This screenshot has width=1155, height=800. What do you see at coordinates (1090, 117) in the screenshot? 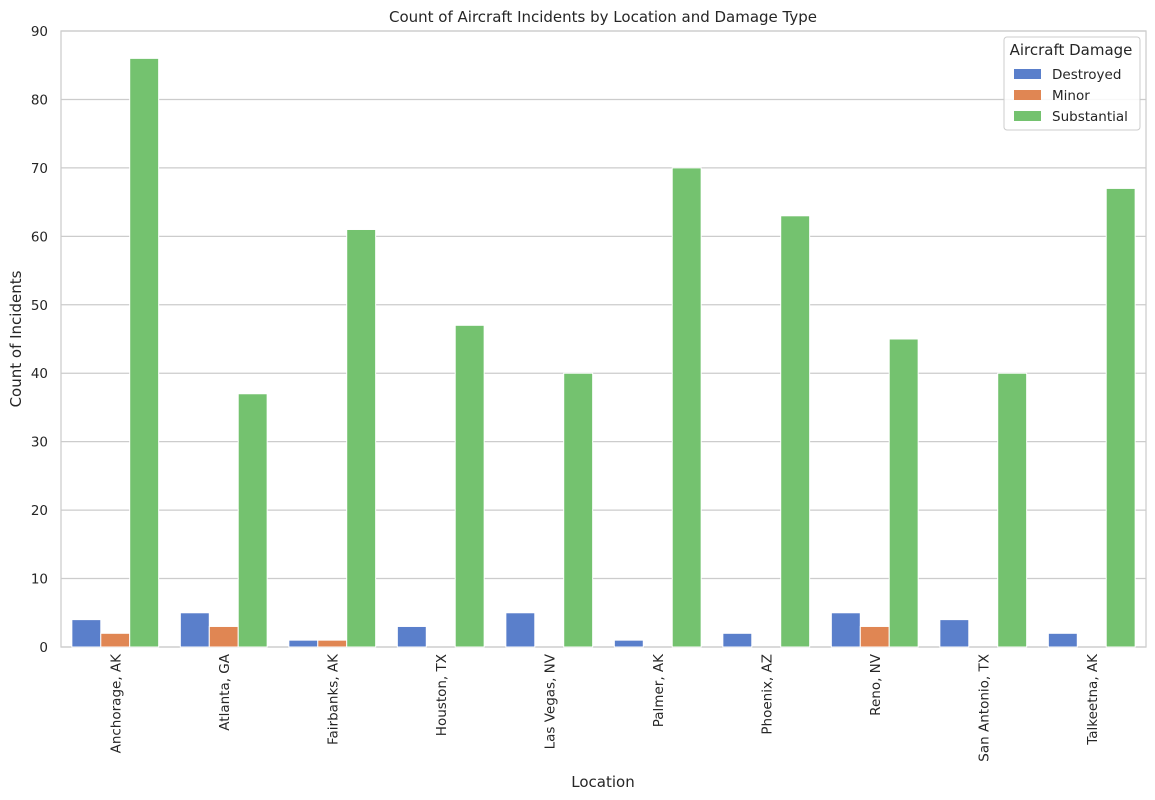
I see `legend-label: Substantial` at bounding box center [1090, 117].